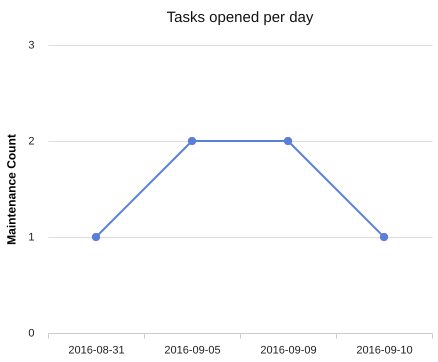  What do you see at coordinates (240, 17) in the screenshot?
I see `chart-title: Tasks opened per day` at bounding box center [240, 17].